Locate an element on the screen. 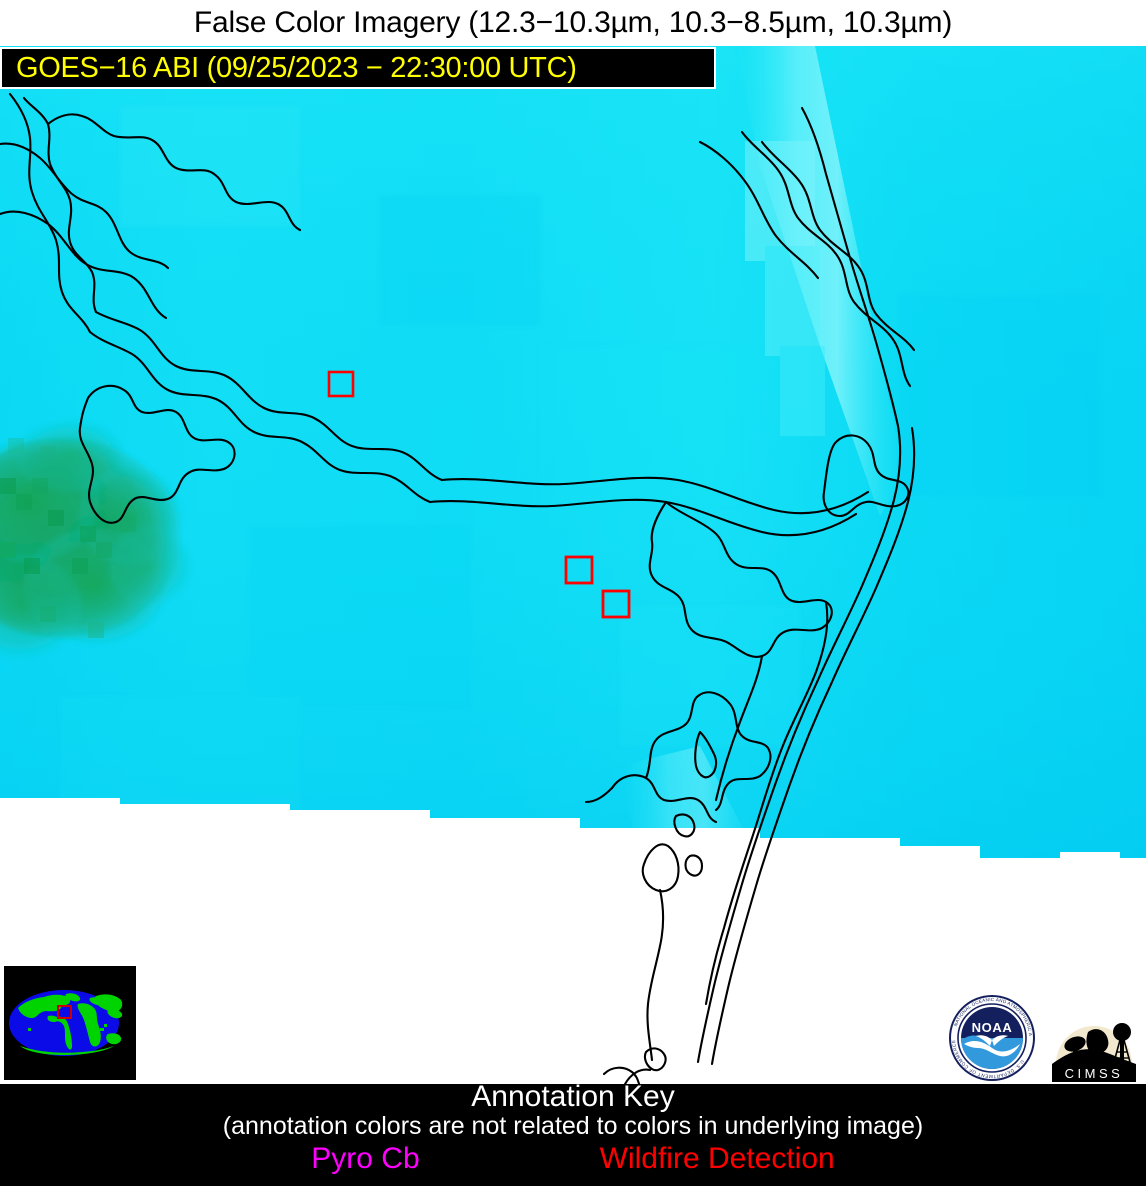  timestamp-label: GOES−16 ABI (09/25/2023 − 22:30:00 UTC) is located at coordinates (296, 67).